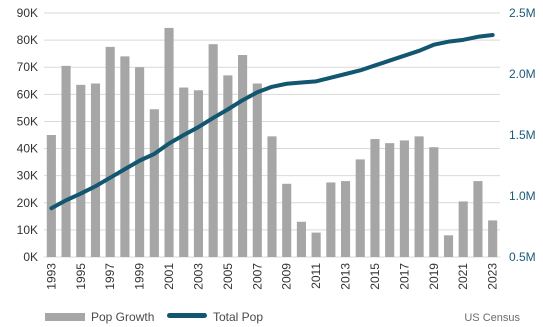 The width and height of the screenshot is (543, 327). I want to click on left-tick-label-3: 30K, so click(27, 176).